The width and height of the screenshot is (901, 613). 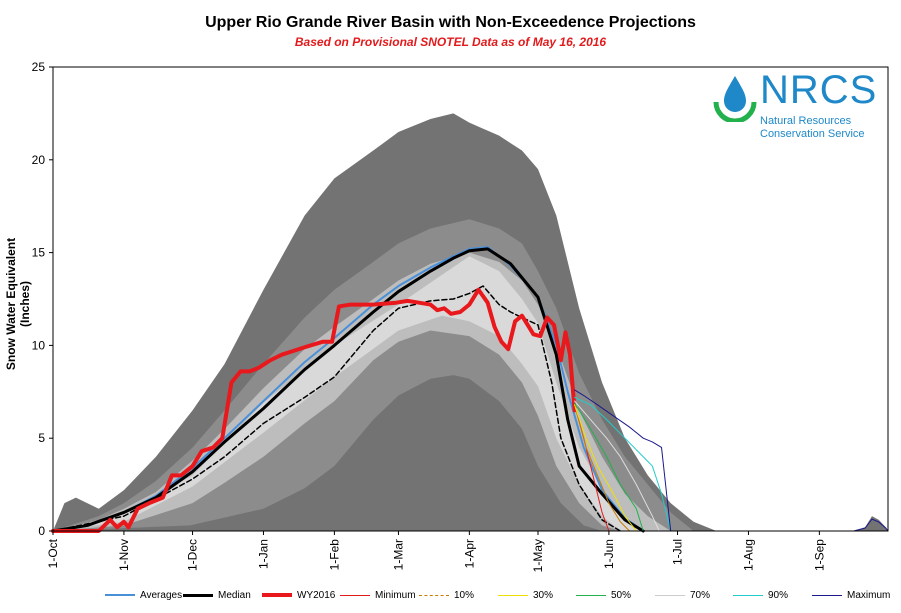 I want to click on legend-label: 70%, so click(x=700, y=595).